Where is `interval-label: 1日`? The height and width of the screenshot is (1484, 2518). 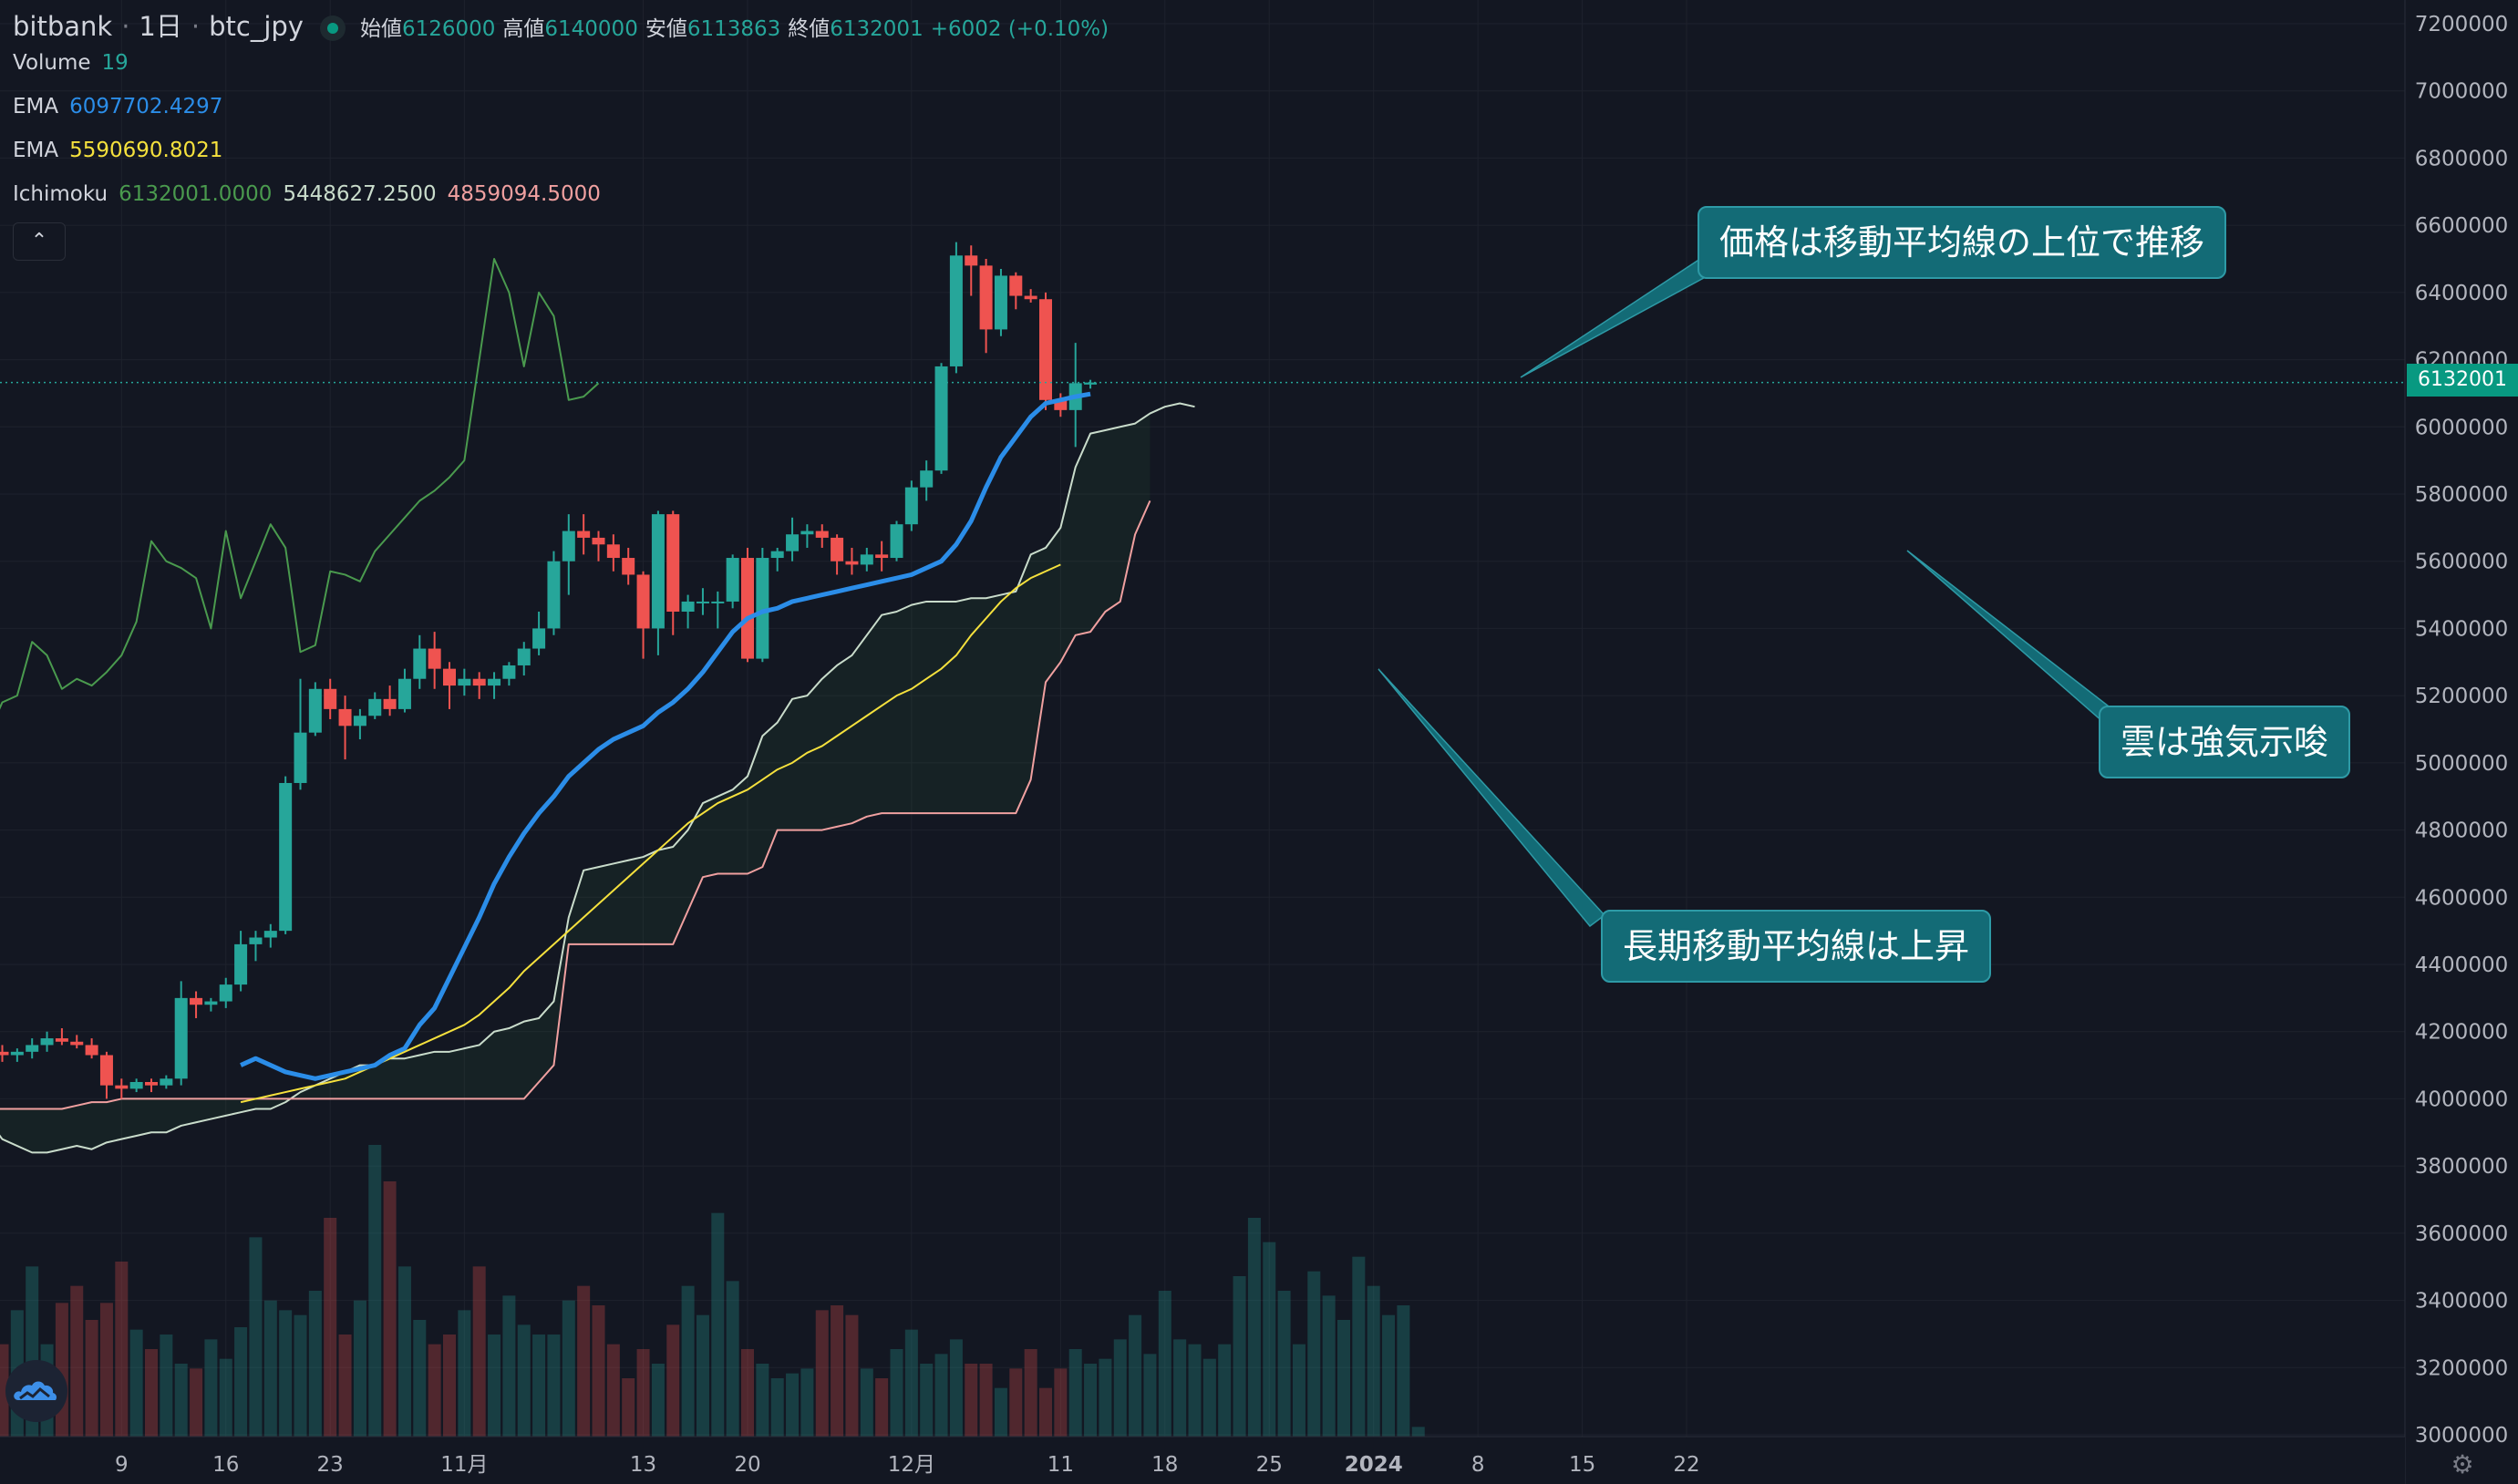
interval-label: 1日 is located at coordinates (160, 26).